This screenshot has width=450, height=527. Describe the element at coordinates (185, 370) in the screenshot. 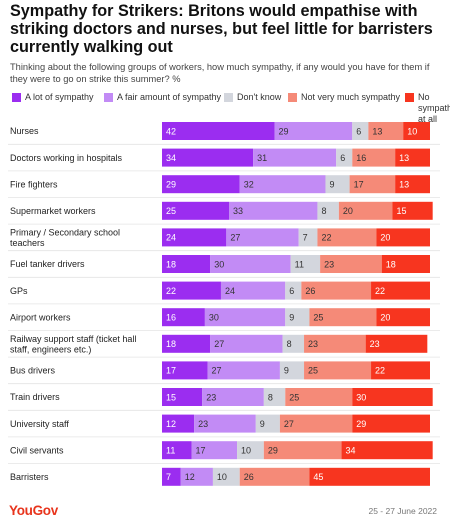

I see `bar-segment-bus-drivers-a-lot-of-sympathy` at that location.